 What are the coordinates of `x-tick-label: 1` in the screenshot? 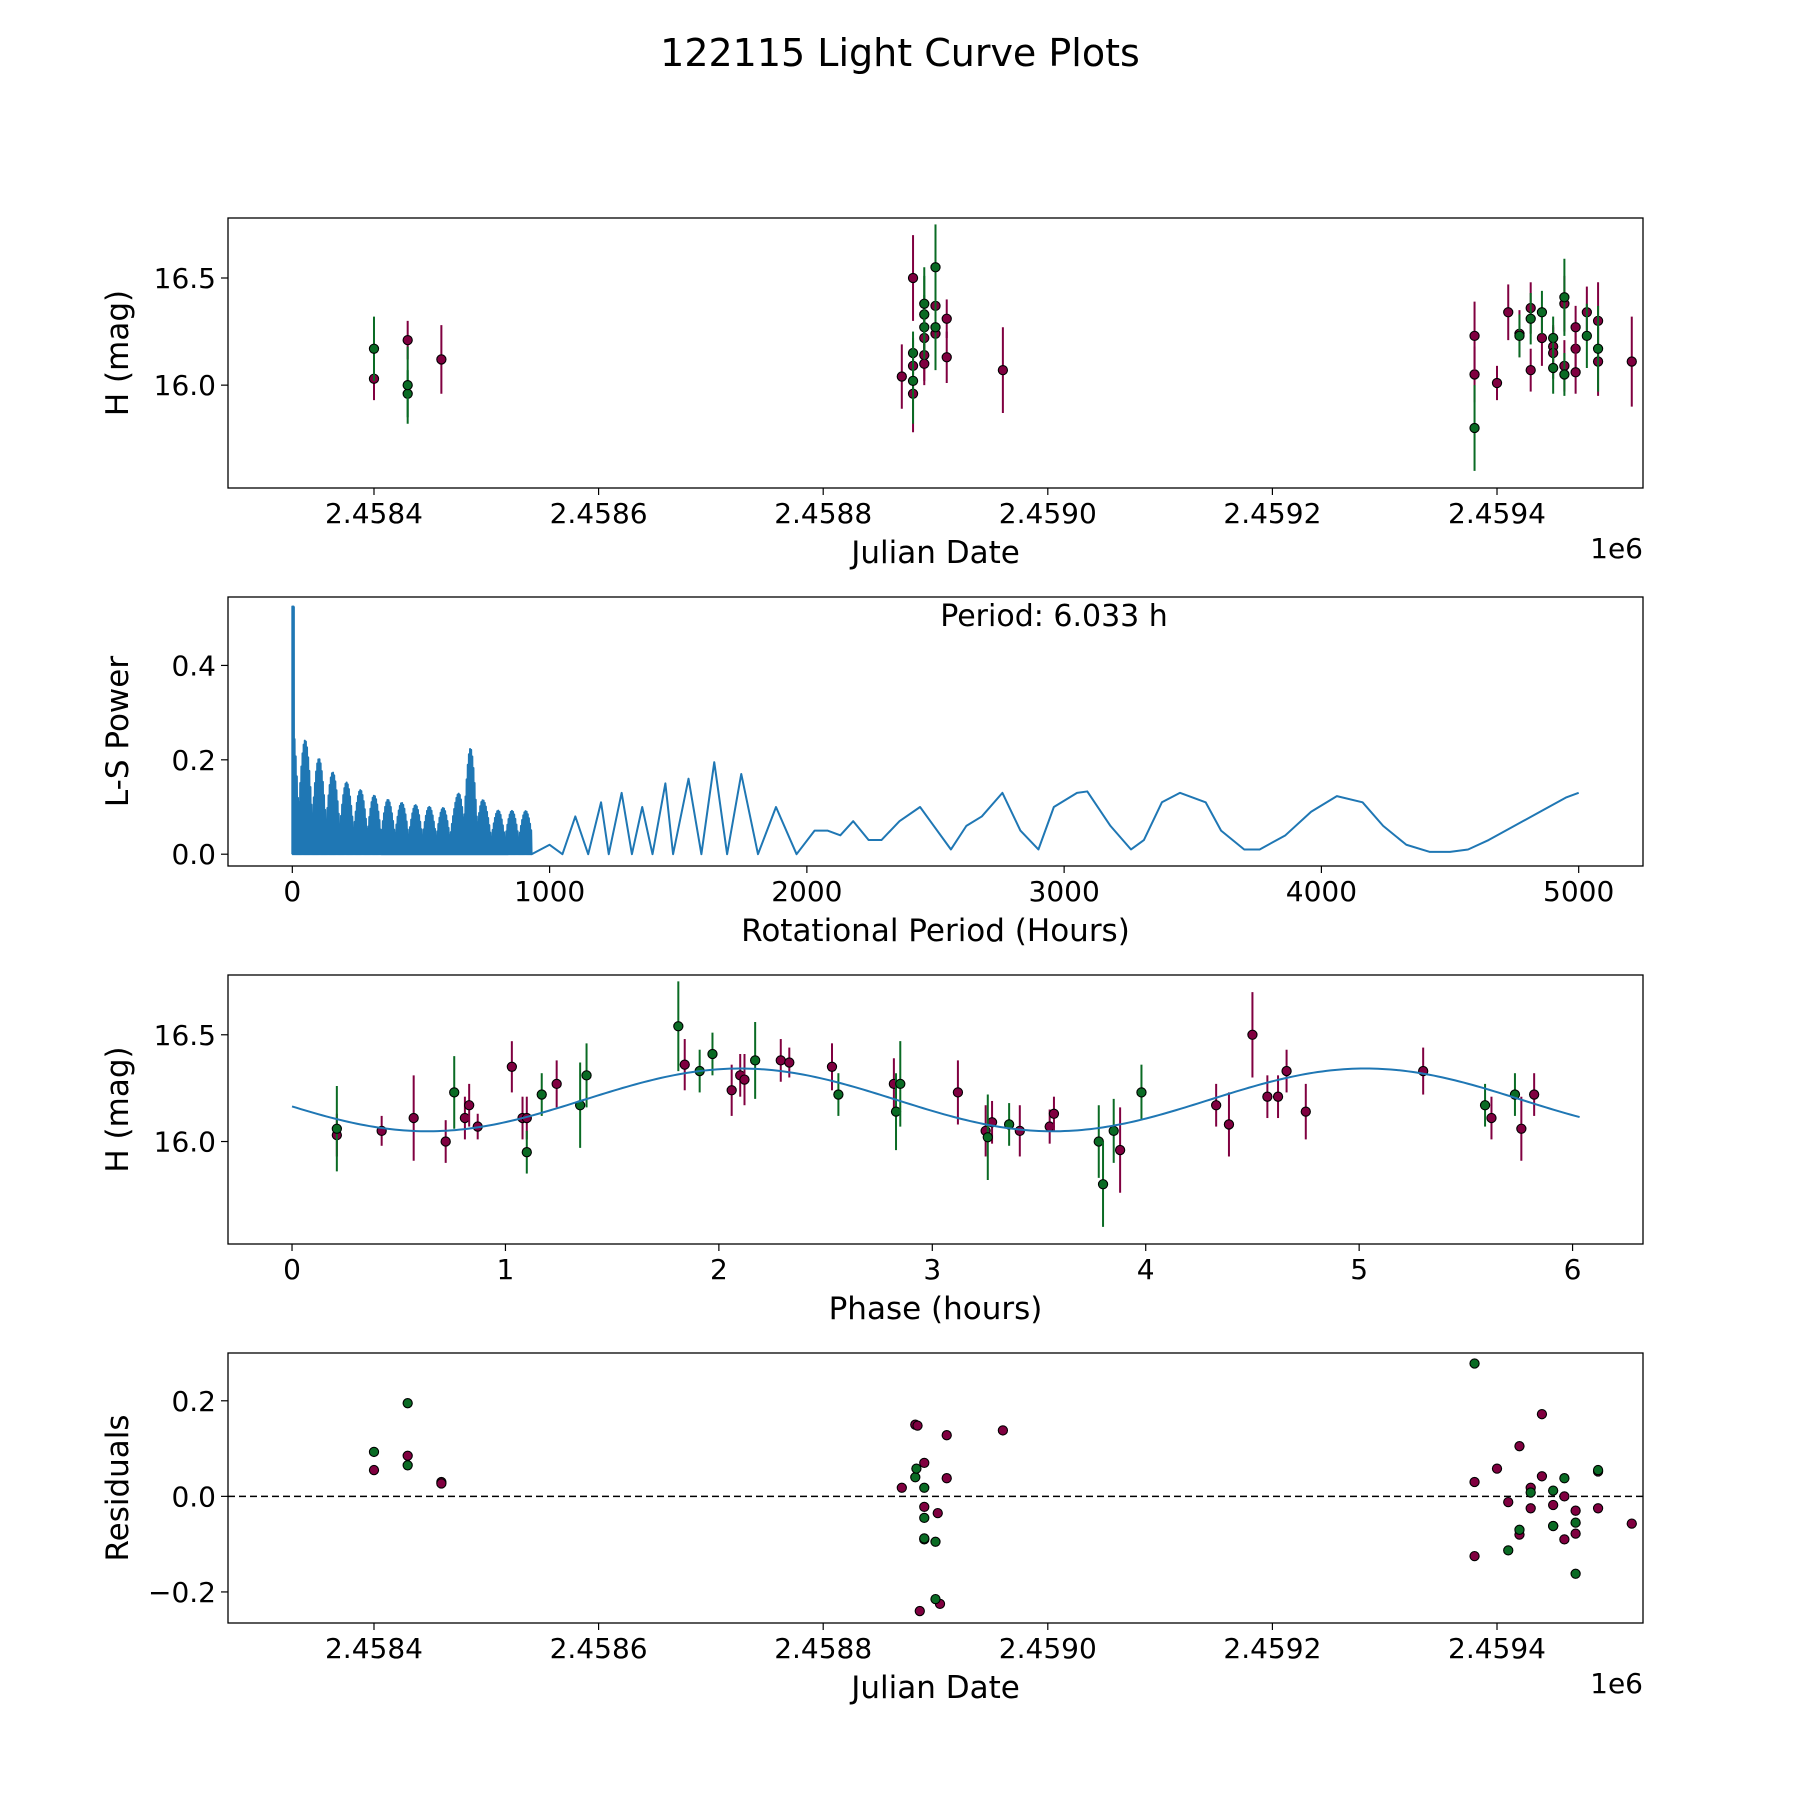 It's located at (506, 1269).